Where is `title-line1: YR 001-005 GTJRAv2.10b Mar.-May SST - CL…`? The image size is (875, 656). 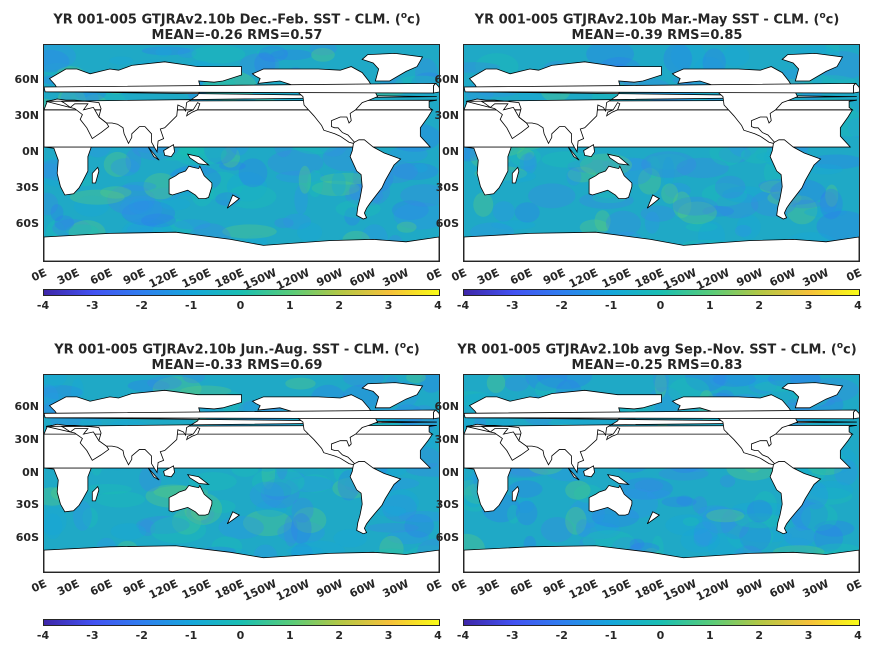
title-line1: YR 001-005 GTJRAv2.10b Mar.-May SST - CL… is located at coordinates (647, 20).